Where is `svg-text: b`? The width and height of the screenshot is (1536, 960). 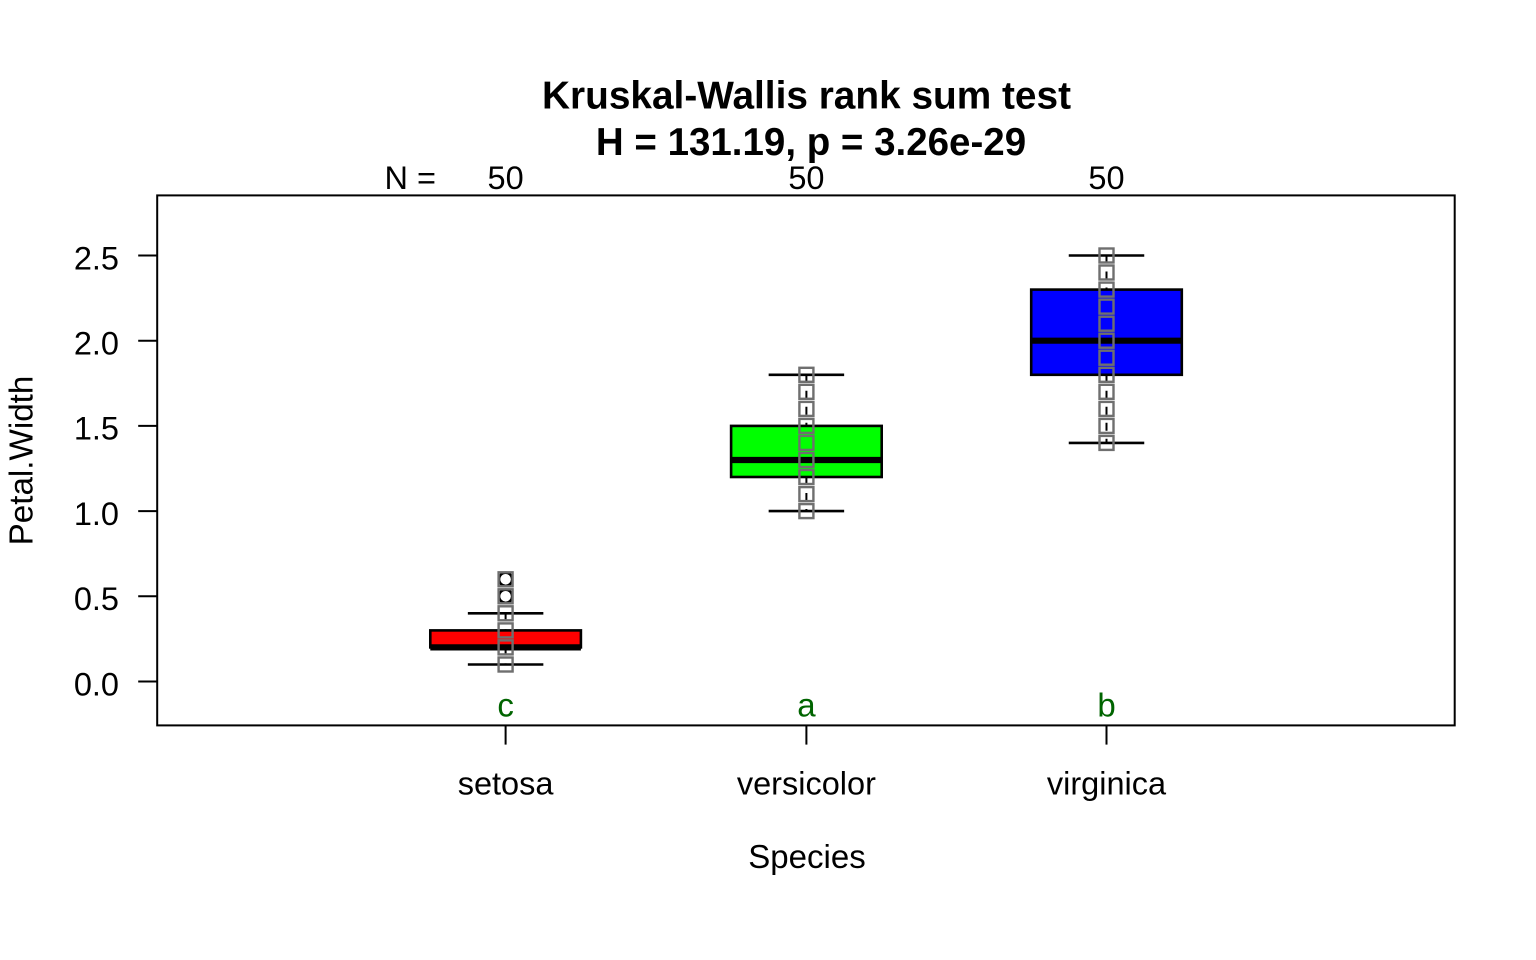 svg-text: b is located at coordinates (1106, 704).